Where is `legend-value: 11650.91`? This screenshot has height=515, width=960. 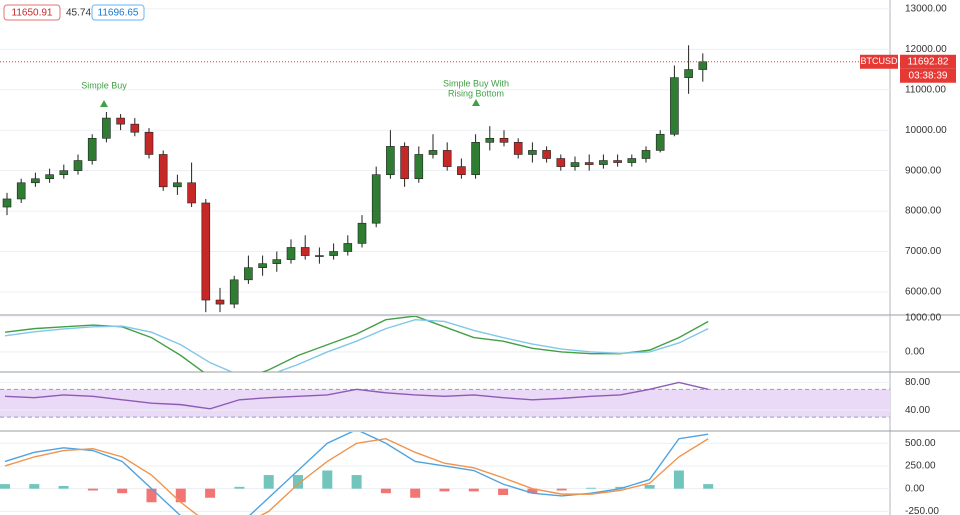
legend-value: 11650.91 is located at coordinates (32, 13).